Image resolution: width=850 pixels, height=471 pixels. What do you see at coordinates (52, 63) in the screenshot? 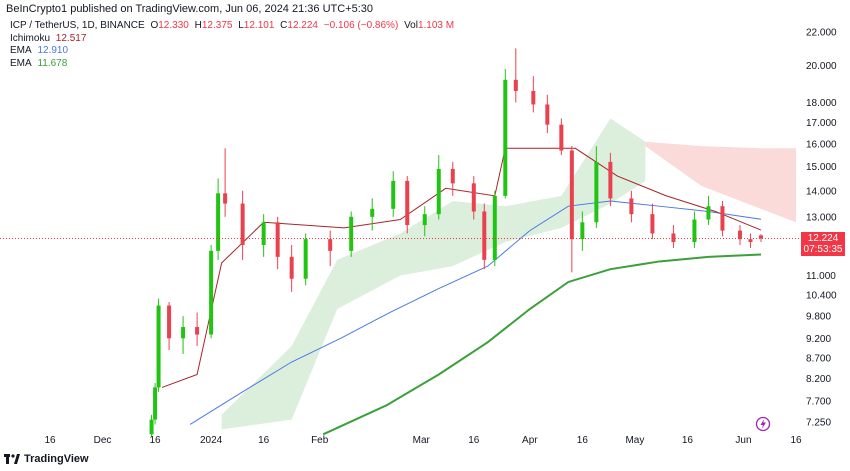
I see `ema-slow-value: 11.678` at bounding box center [52, 63].